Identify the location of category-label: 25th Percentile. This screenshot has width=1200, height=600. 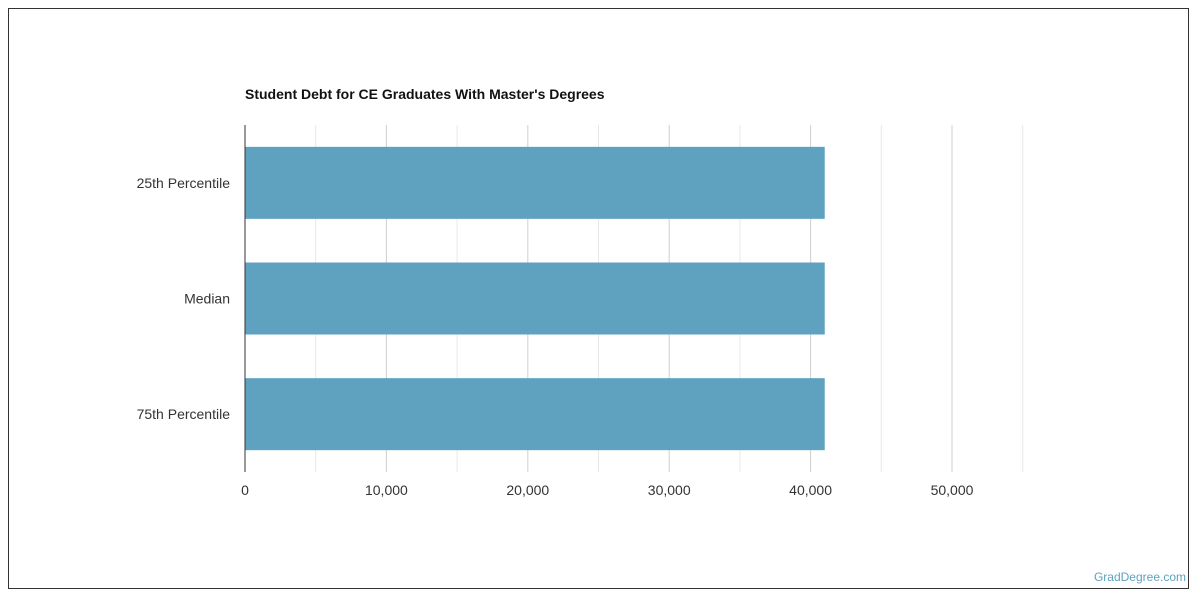
(184, 183).